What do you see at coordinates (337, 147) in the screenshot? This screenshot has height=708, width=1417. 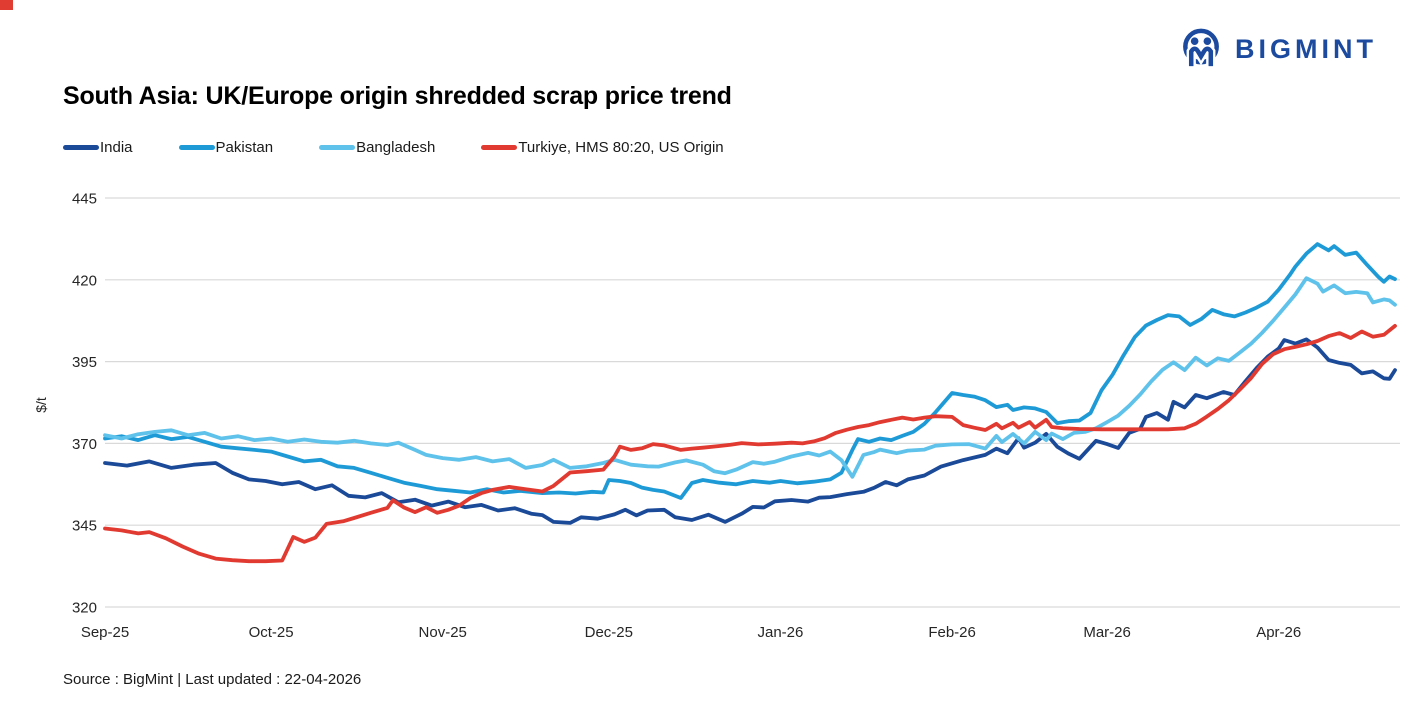 I see `legend-swatch-bangladesh` at bounding box center [337, 147].